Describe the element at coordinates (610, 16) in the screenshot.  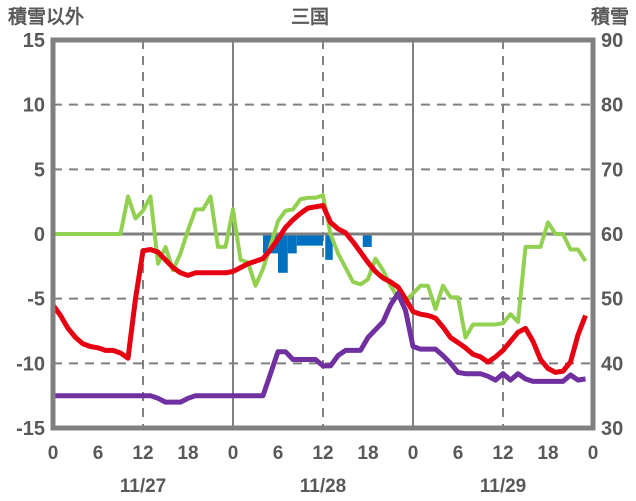
I see `right-axis-title: 積雪` at that location.